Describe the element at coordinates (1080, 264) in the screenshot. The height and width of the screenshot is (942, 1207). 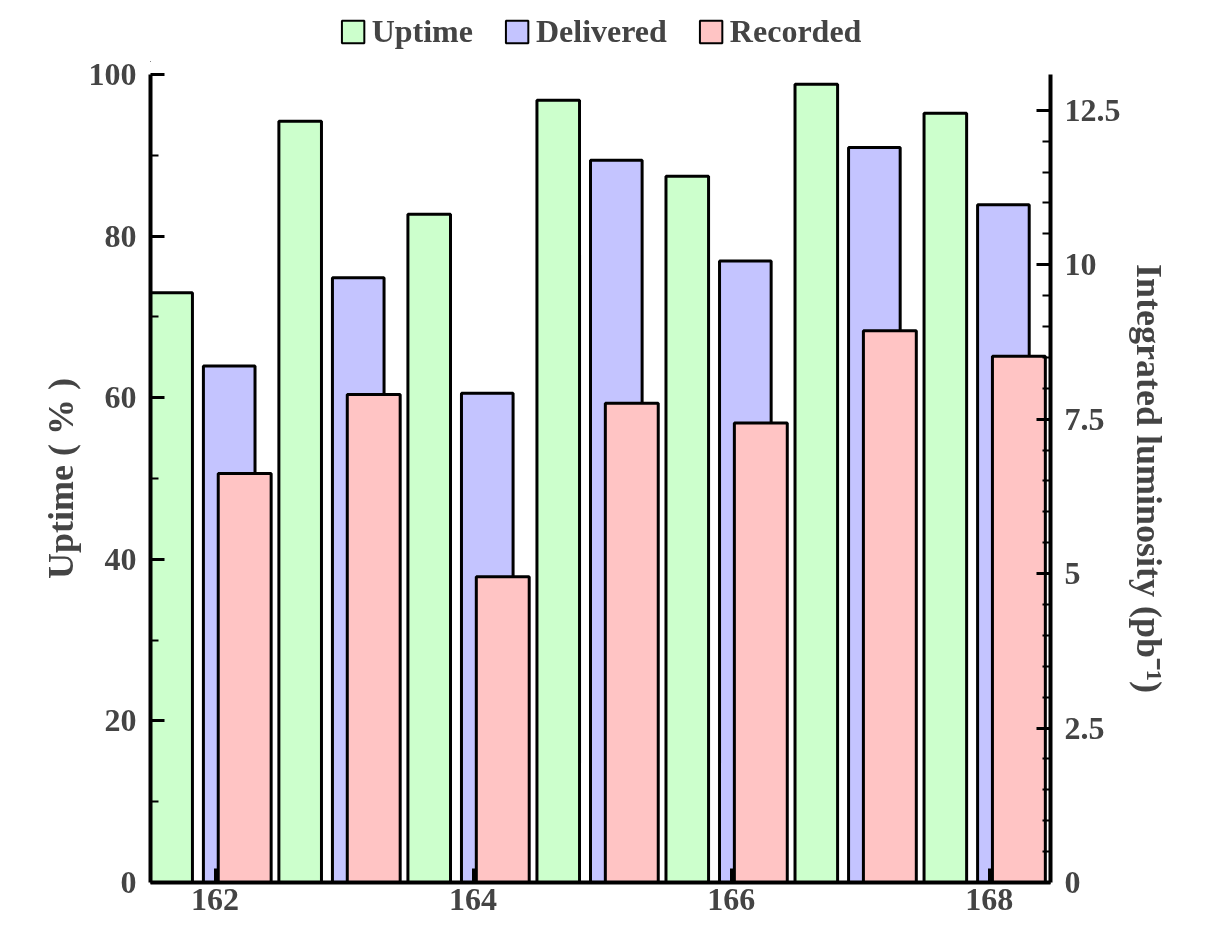
I see `y2-tick-label: 10` at that location.